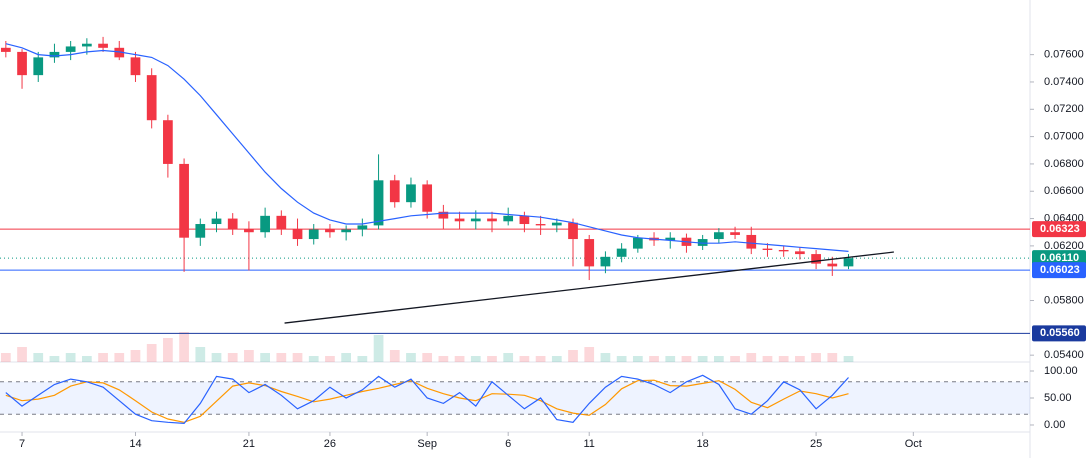 The image size is (1090, 458). I want to click on x-tick-label: 11, so click(589, 444).